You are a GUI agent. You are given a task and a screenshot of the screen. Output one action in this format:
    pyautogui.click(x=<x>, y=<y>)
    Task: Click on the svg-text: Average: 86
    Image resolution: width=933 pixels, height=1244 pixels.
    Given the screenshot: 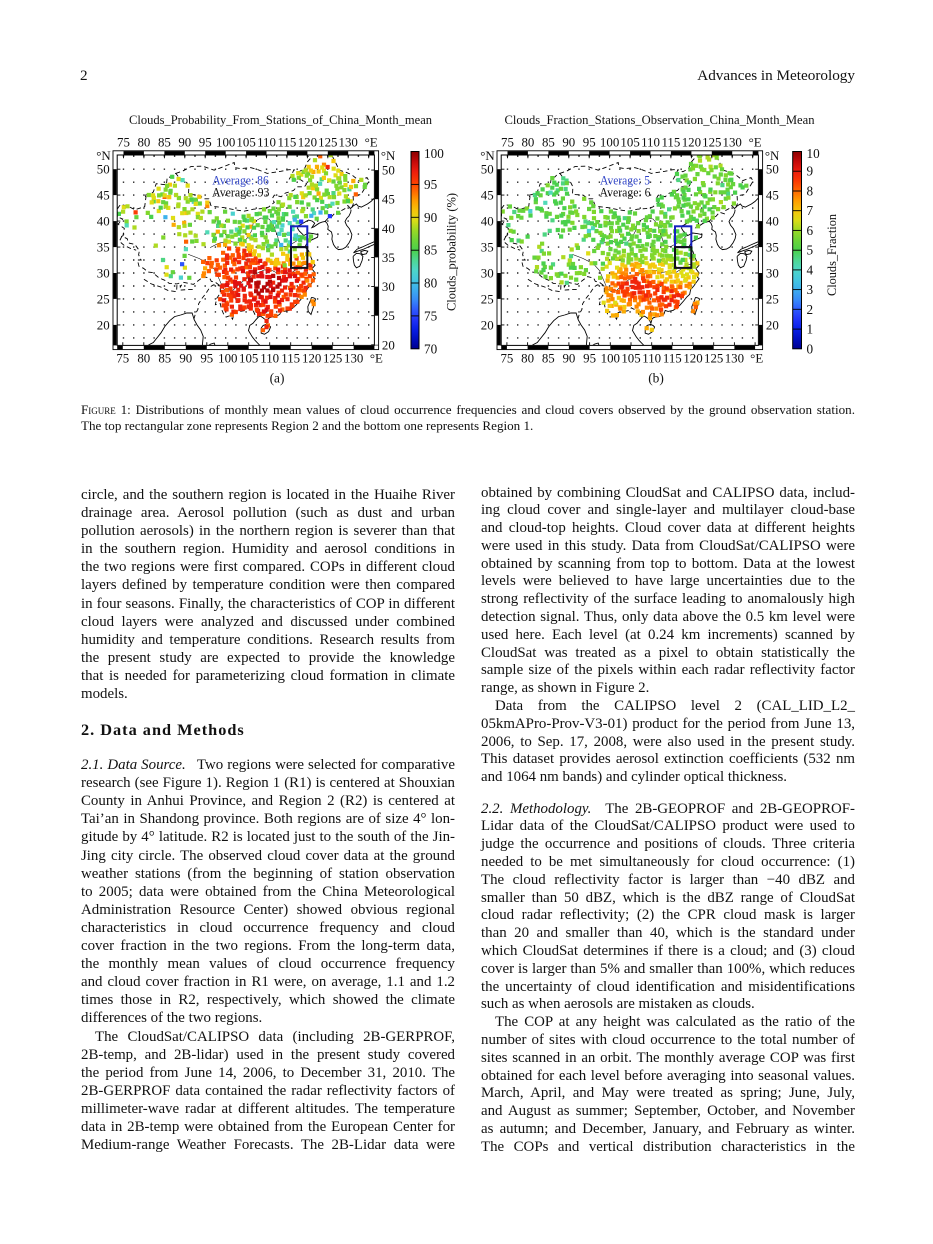 What is the action you would take?
    pyautogui.click(x=240, y=180)
    